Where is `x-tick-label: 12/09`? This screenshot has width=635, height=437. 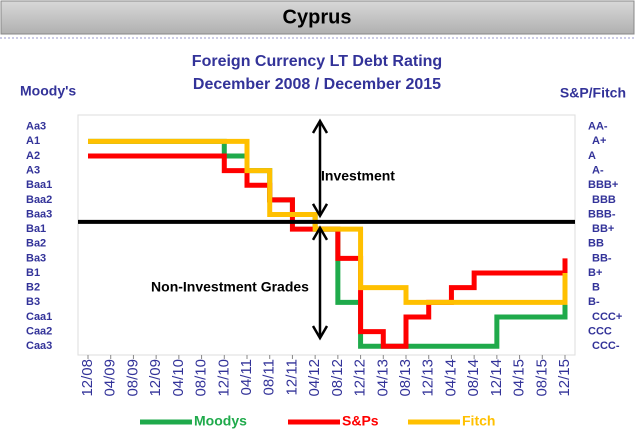
x-tick-label: 12/09 is located at coordinates (155, 378).